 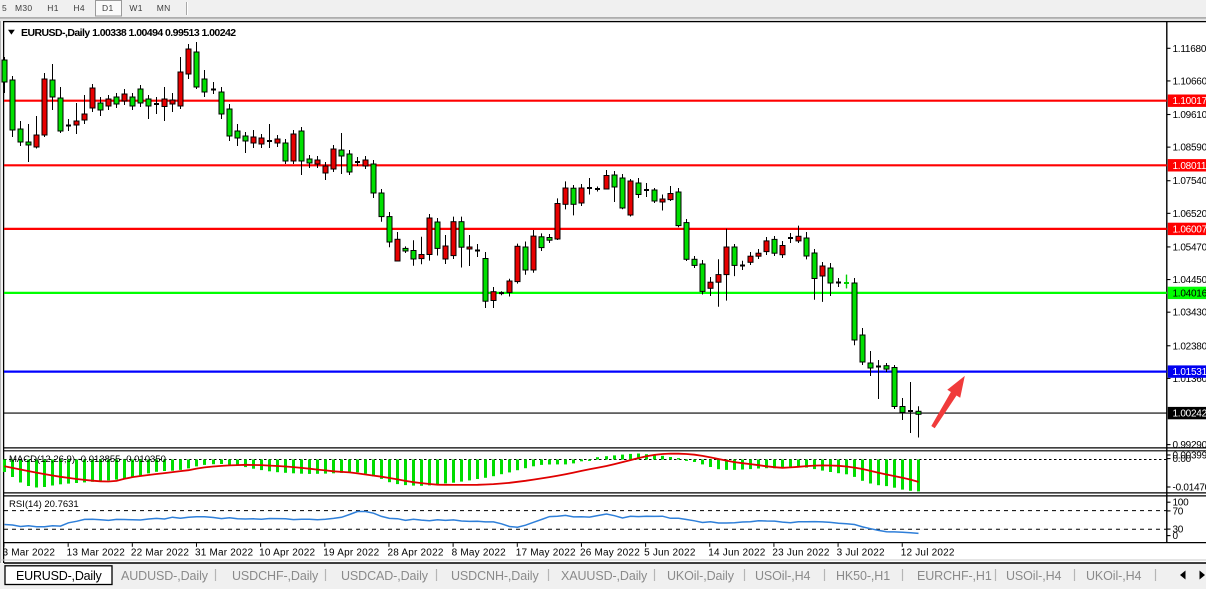 What do you see at coordinates (1189, 445) in the screenshot?
I see `svg-text: 0.99290` at bounding box center [1189, 445].